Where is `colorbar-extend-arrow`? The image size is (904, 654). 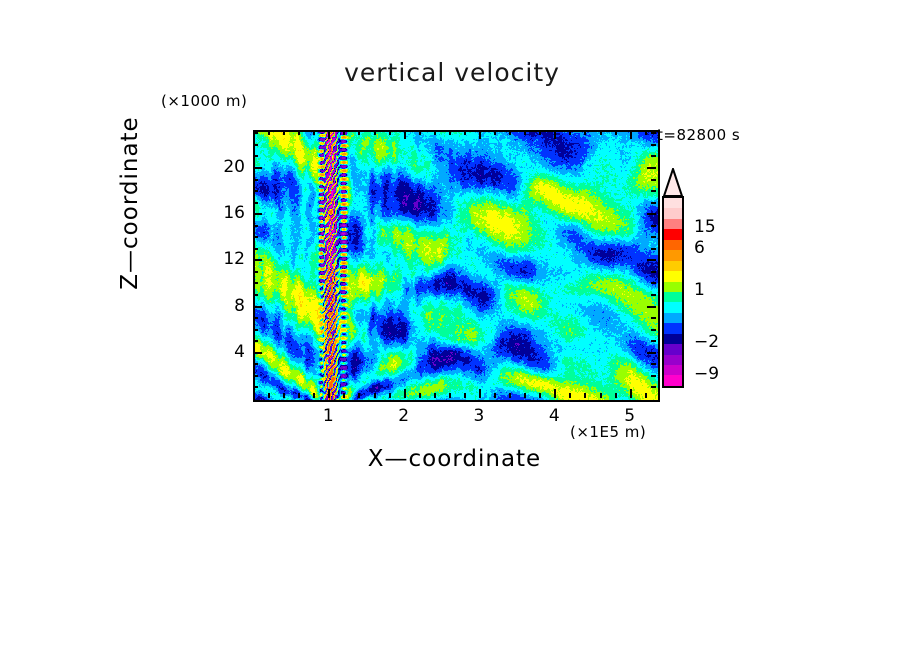 colorbar-extend-arrow is located at coordinates (673, 181).